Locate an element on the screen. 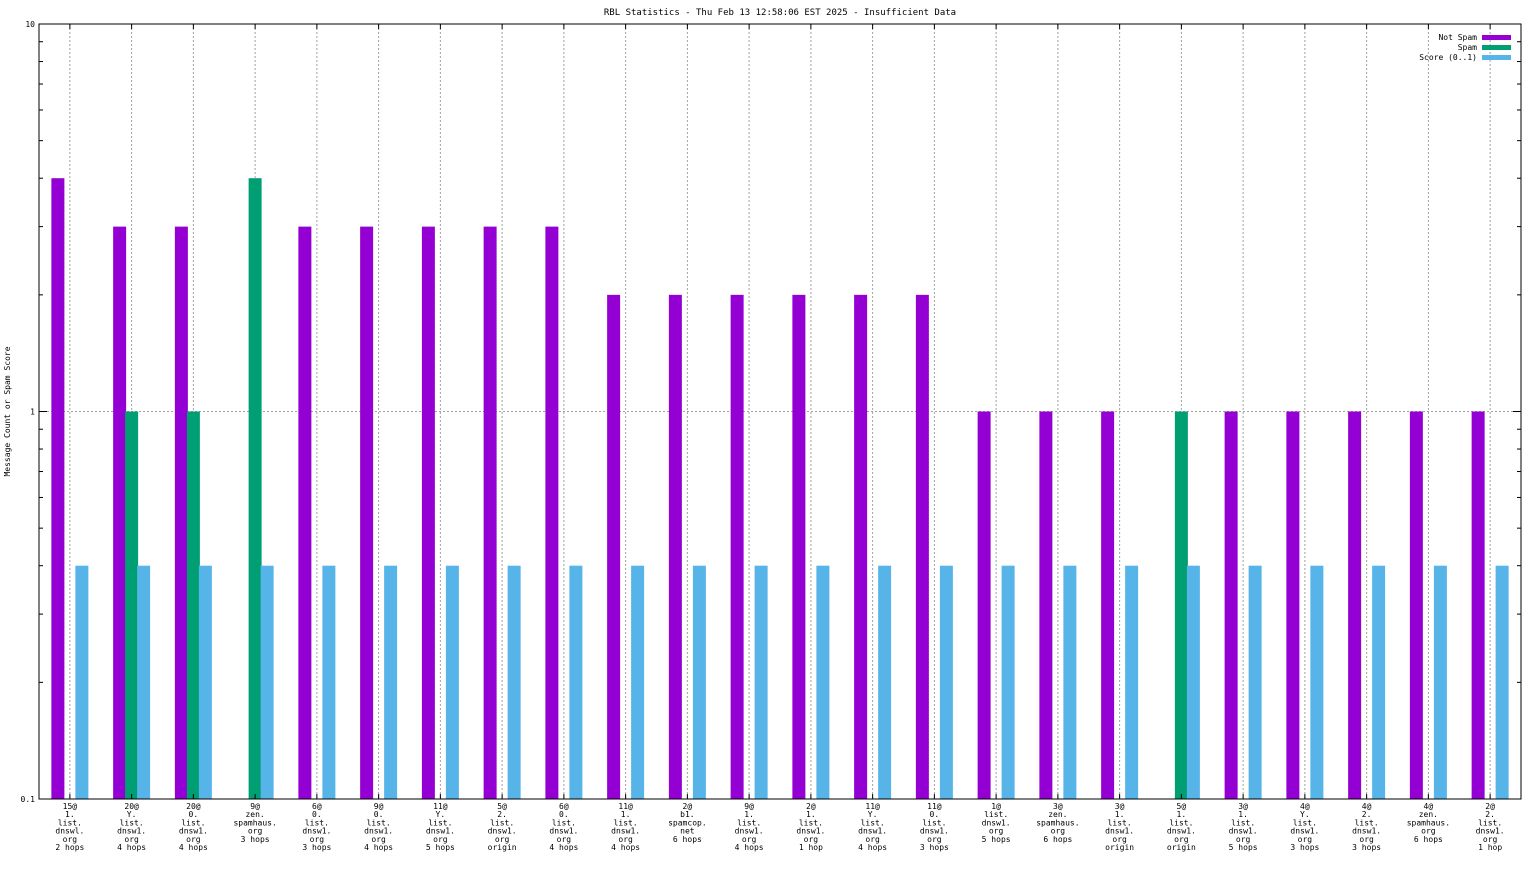  x-tick-label: 20@ Y. list. dnsw1. org 4 hops is located at coordinates (131, 827).